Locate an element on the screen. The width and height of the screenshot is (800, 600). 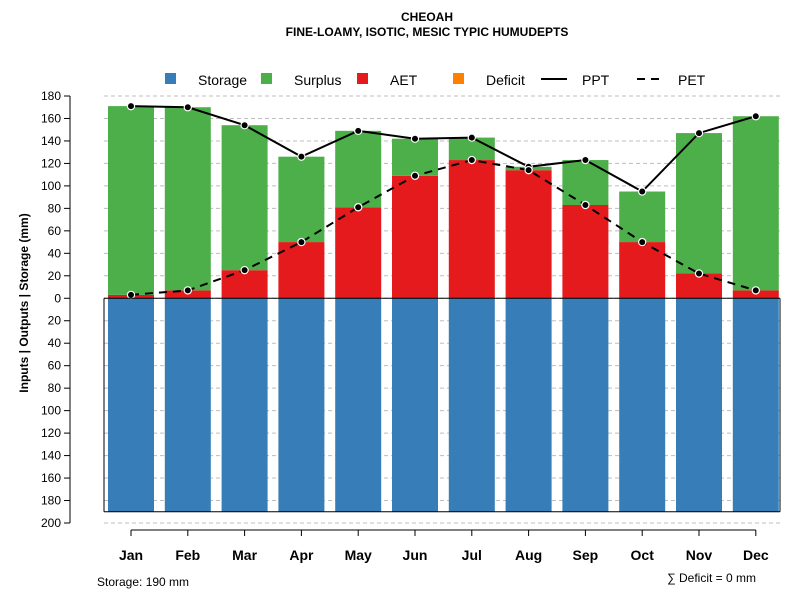
storage-bar-jul is located at coordinates (471, 405).